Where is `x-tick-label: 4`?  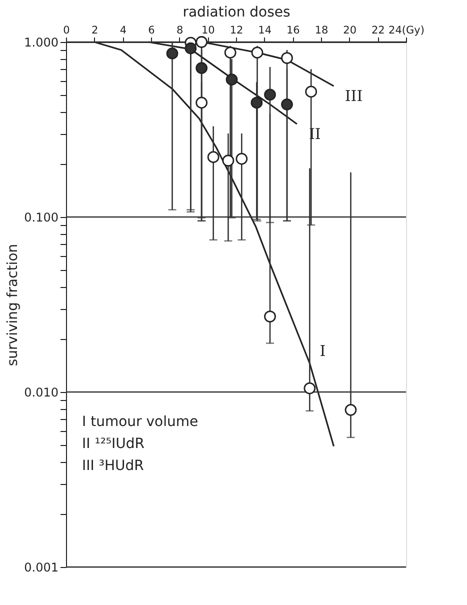 x-tick-label: 4 is located at coordinates (123, 30).